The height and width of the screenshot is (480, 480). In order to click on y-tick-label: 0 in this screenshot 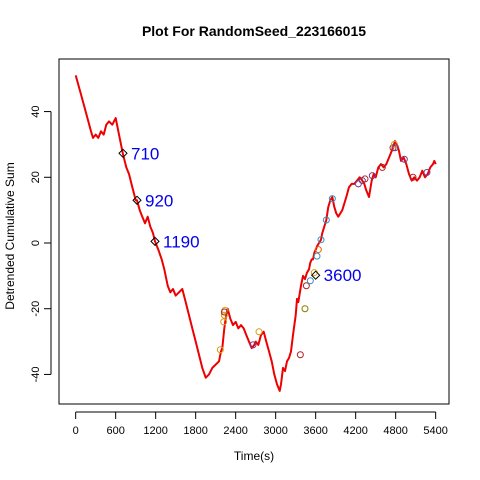, I will do `click(36, 243)`.